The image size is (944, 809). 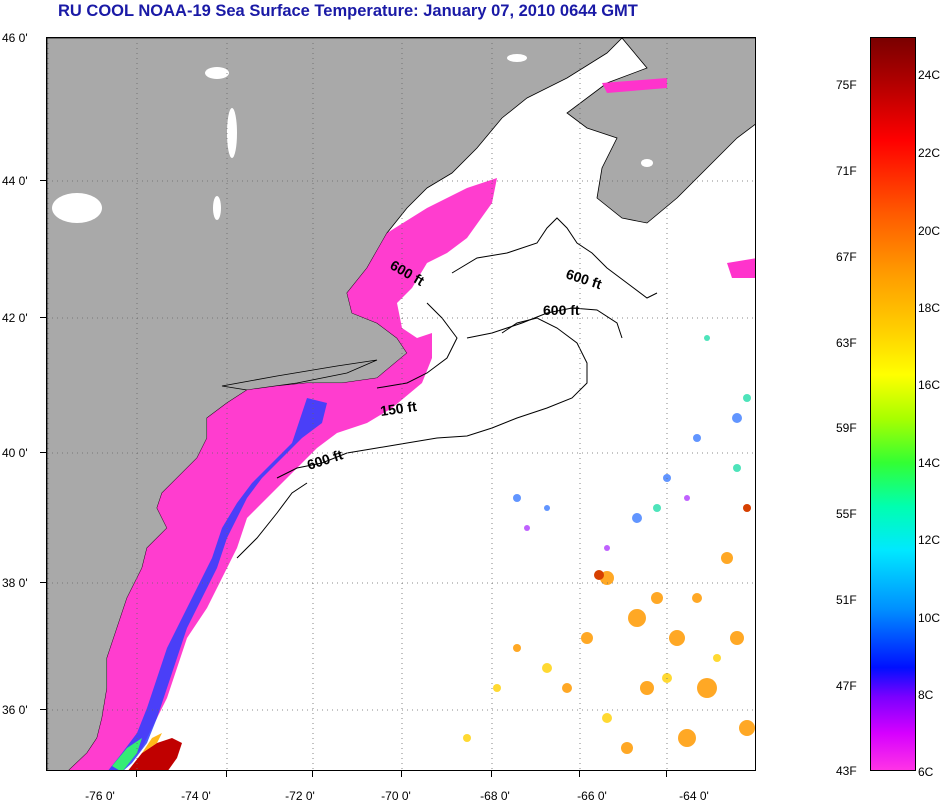 What do you see at coordinates (15, 318) in the screenshot?
I see `lat-label-42: 42 0'` at bounding box center [15, 318].